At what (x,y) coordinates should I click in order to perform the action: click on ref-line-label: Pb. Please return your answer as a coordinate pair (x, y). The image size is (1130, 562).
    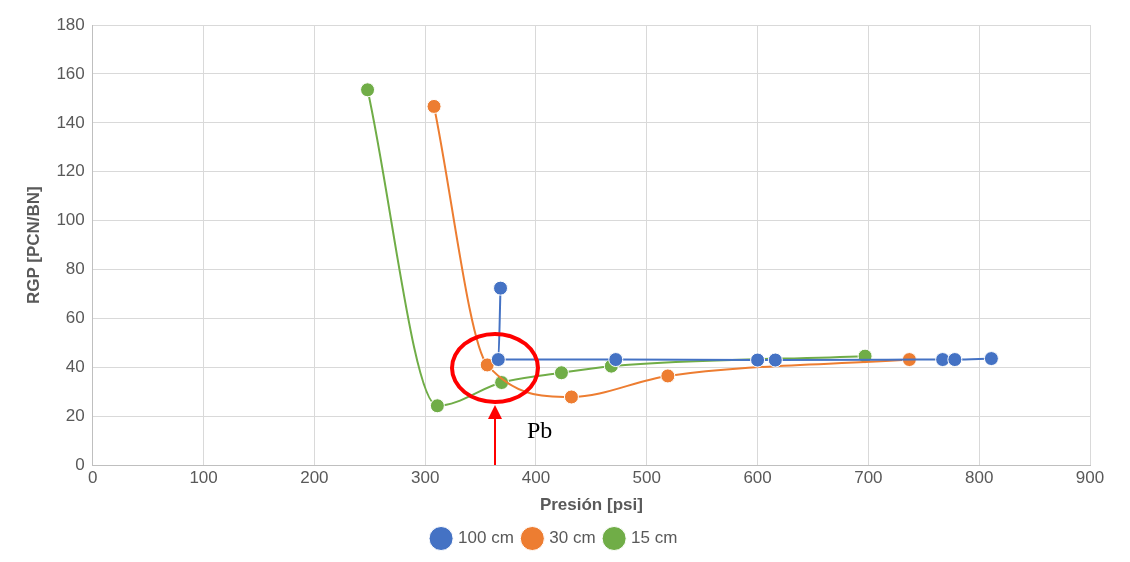
    Looking at the image, I should click on (539, 431).